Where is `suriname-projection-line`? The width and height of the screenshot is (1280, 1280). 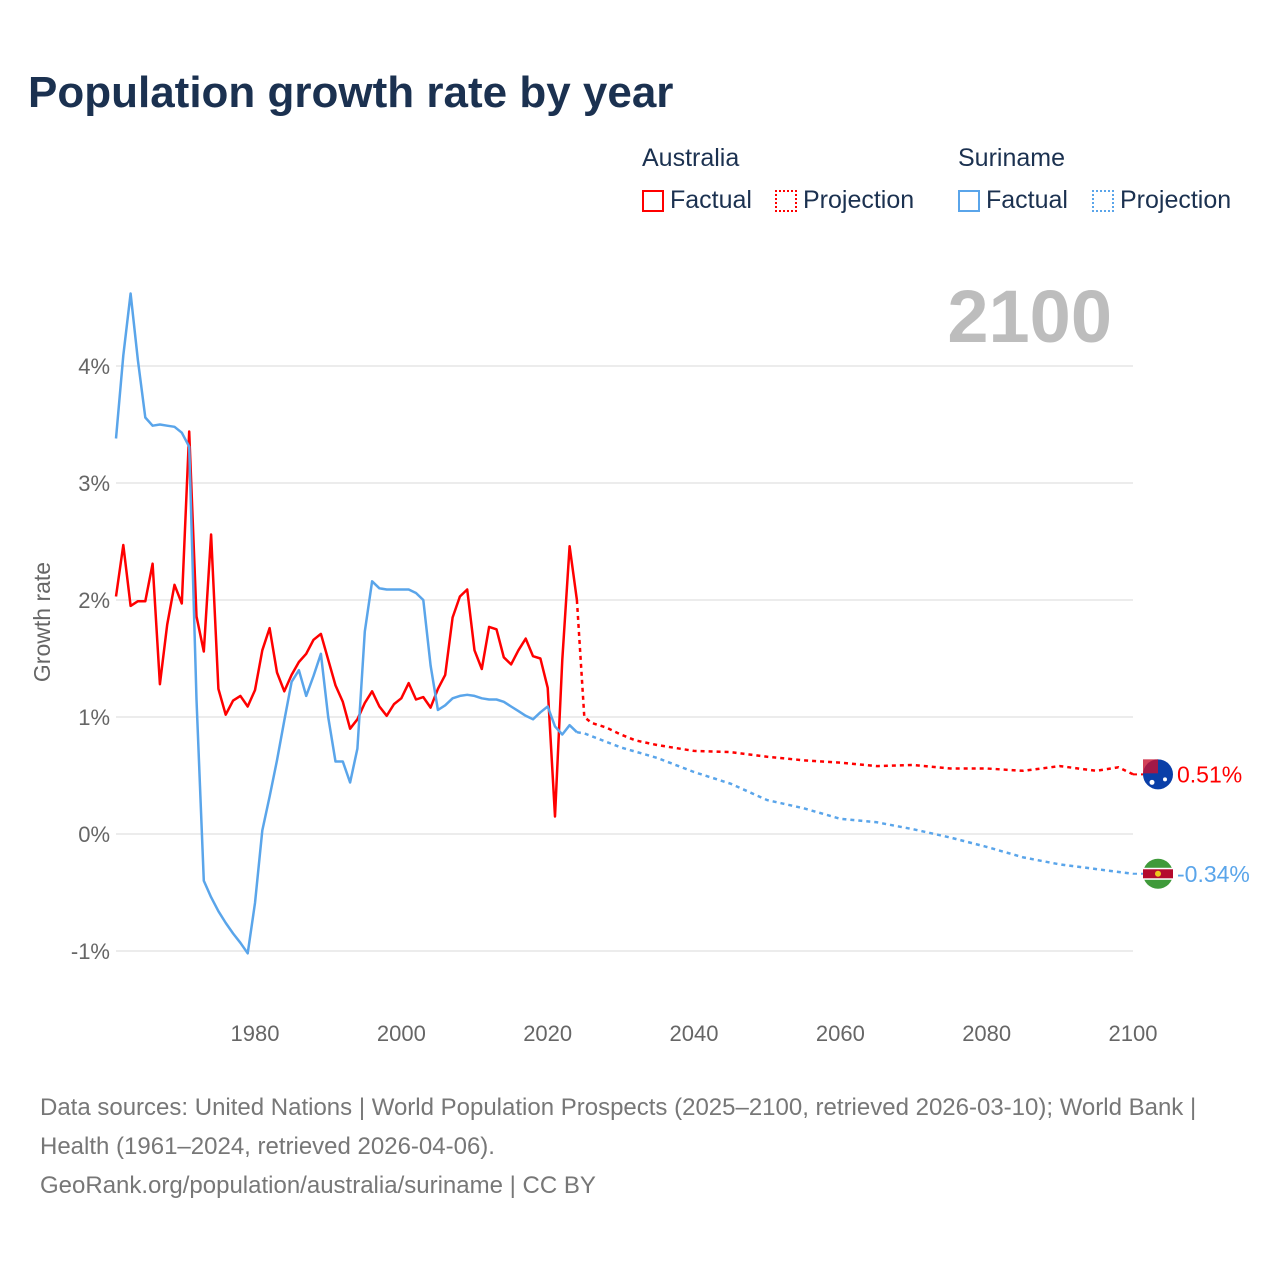 suriname-projection-line is located at coordinates (855, 803).